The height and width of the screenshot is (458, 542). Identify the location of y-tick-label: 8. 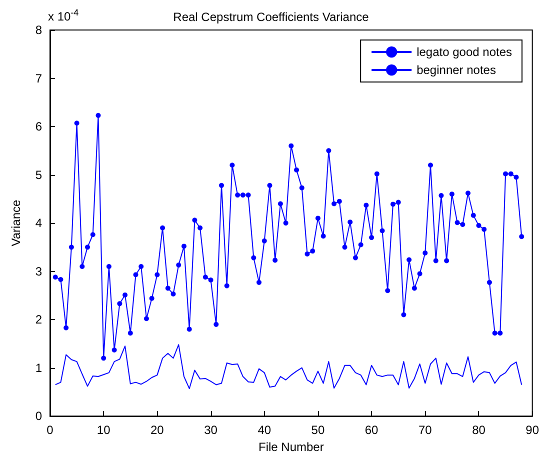
(38, 30).